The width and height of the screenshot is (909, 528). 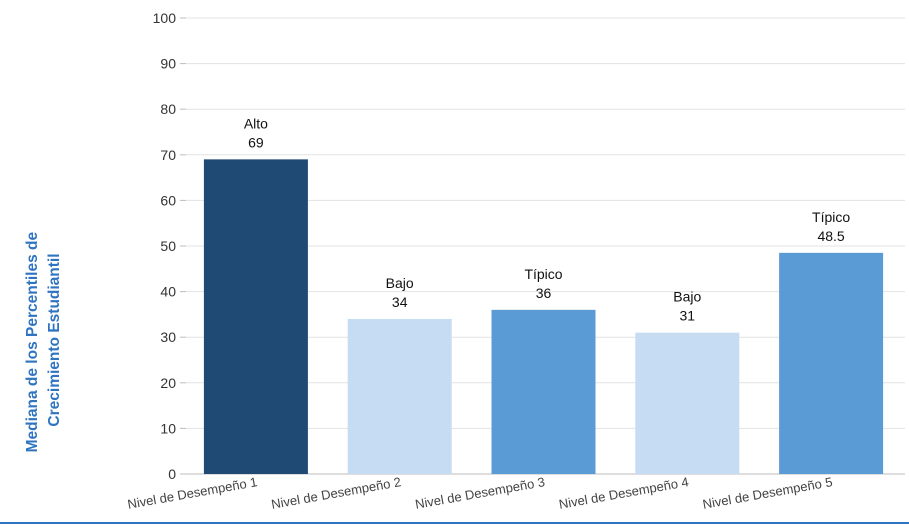 I want to click on y-tick-label: 50, so click(x=168, y=246).